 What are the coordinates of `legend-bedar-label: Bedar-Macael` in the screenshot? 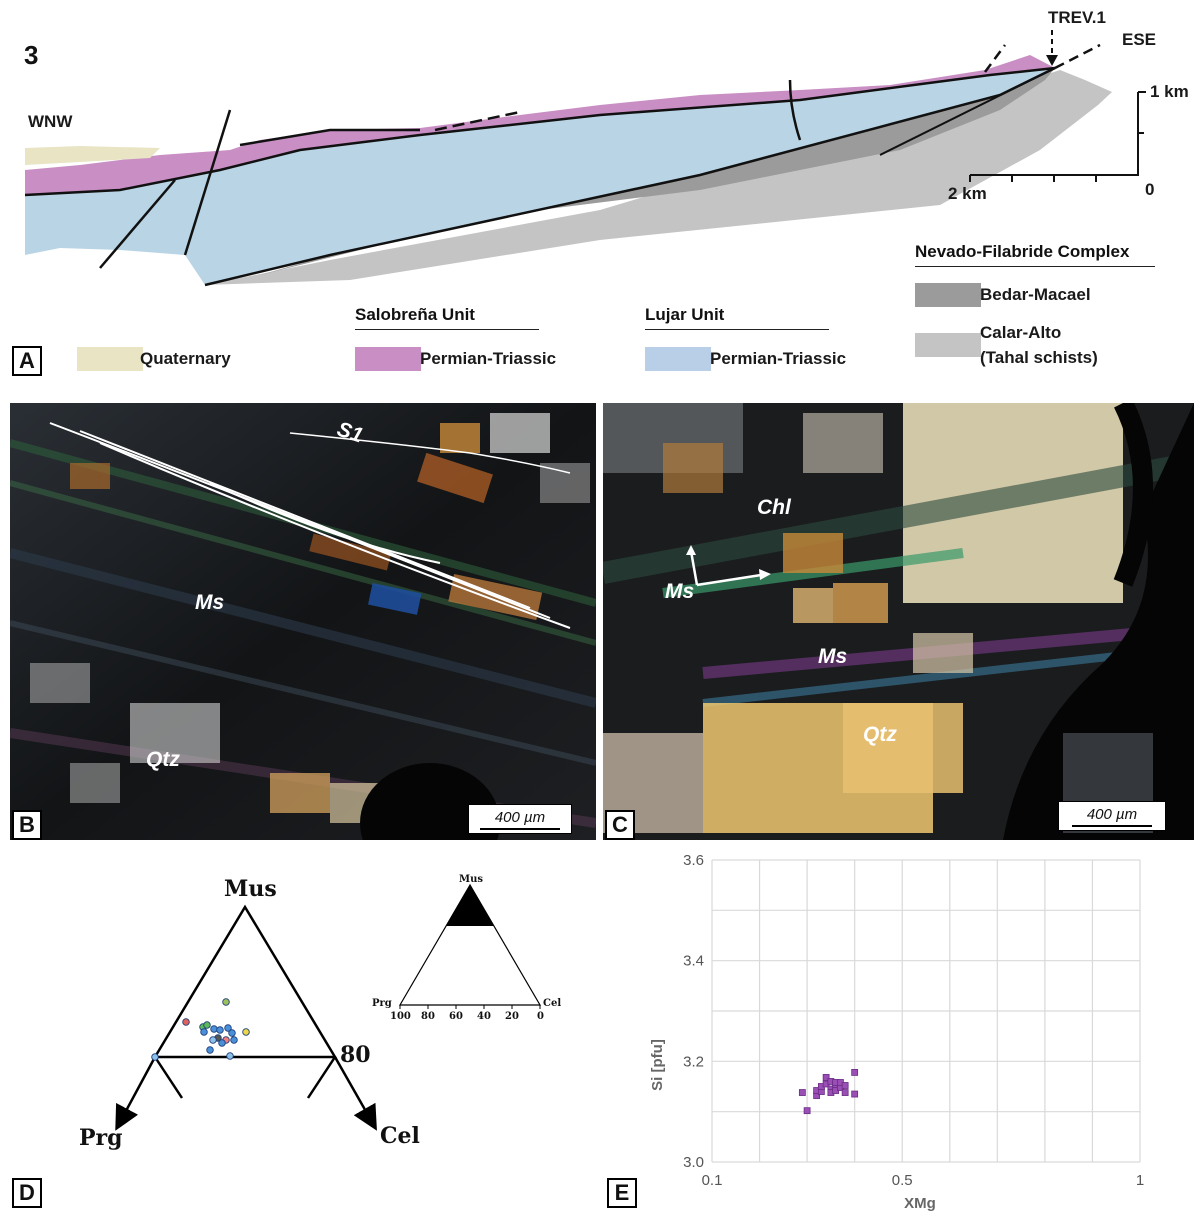 It's located at (1035, 294).